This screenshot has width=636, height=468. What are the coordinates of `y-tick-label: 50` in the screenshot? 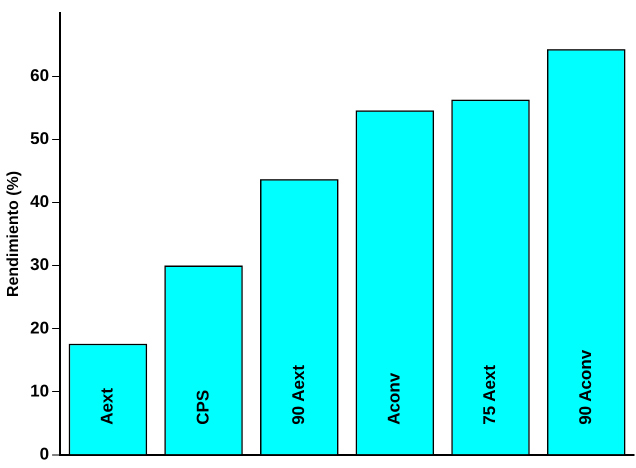 It's located at (40, 138).